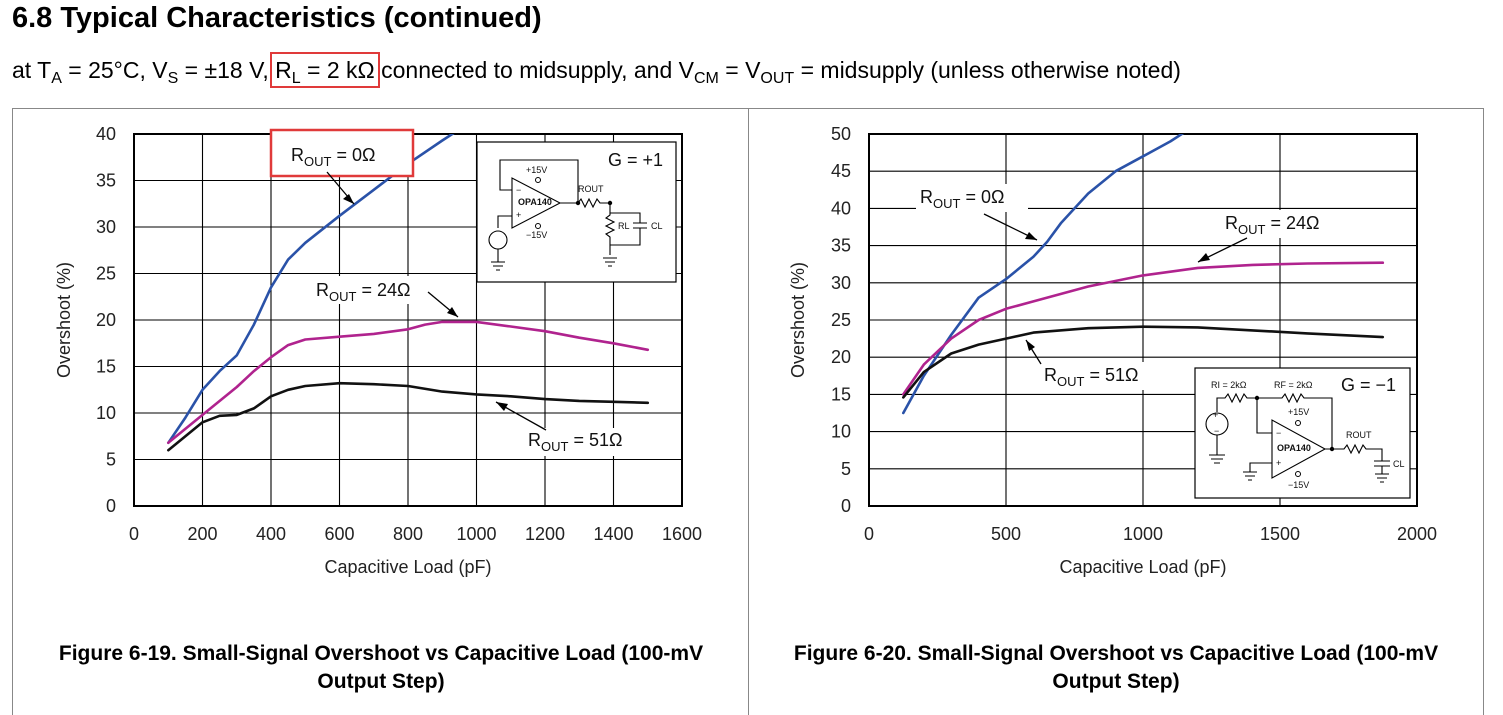 Image resolution: width=1503 pixels, height=715 pixels. Describe the element at coordinates (846, 469) in the screenshot. I see `chart-2-y-tick-label: 5` at that location.